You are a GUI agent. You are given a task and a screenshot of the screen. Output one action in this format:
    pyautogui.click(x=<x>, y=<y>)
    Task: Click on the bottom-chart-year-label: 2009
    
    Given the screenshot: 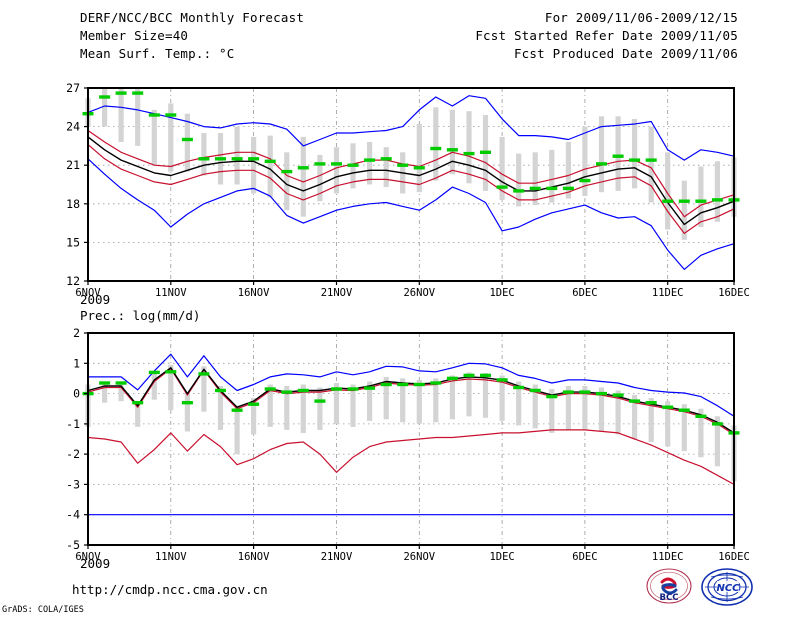 What is the action you would take?
    pyautogui.click(x=95, y=563)
    